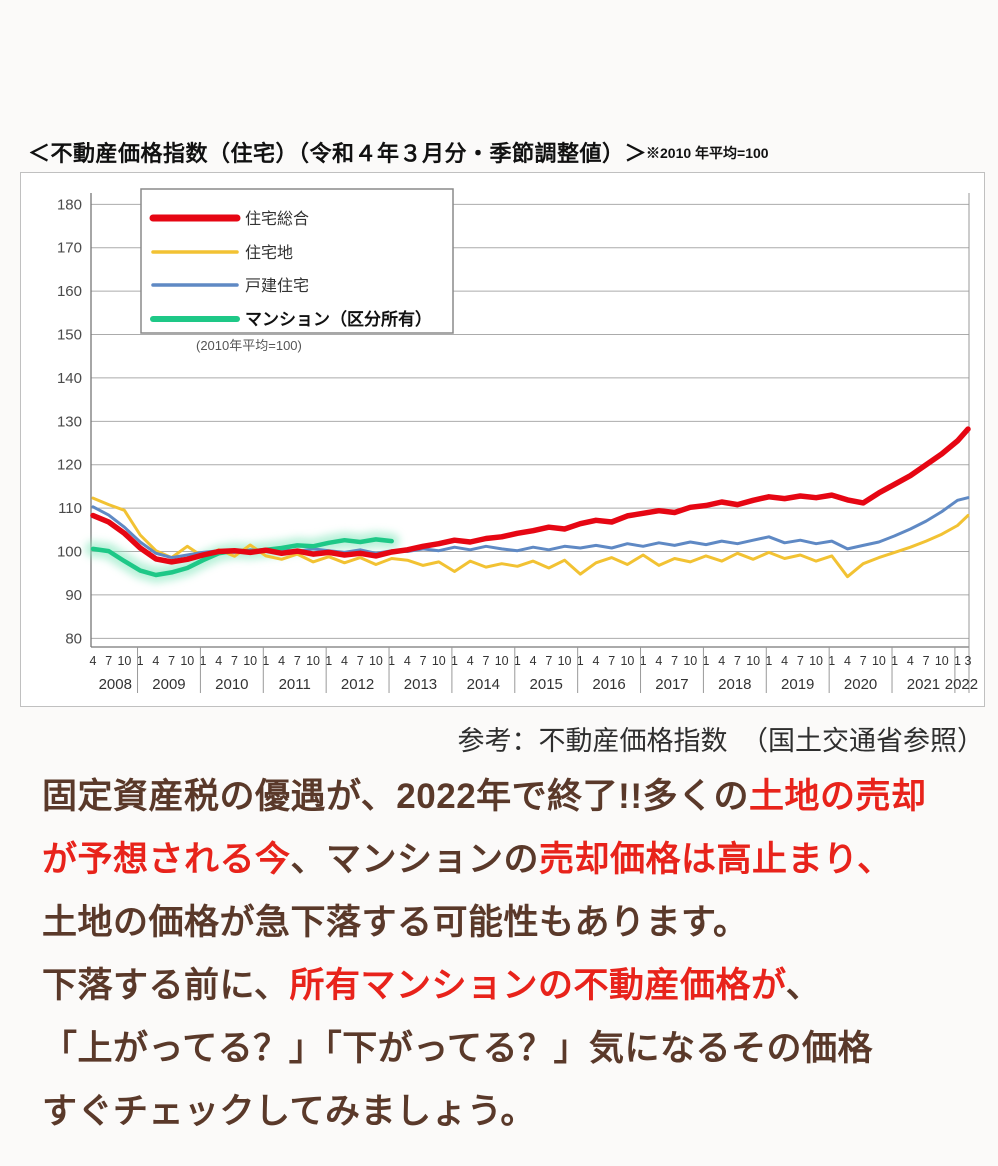 Image resolution: width=998 pixels, height=1166 pixels. I want to click on body-text-line: 「上がってる？」「下がってる？」気になるその価格, so click(512, 1048).